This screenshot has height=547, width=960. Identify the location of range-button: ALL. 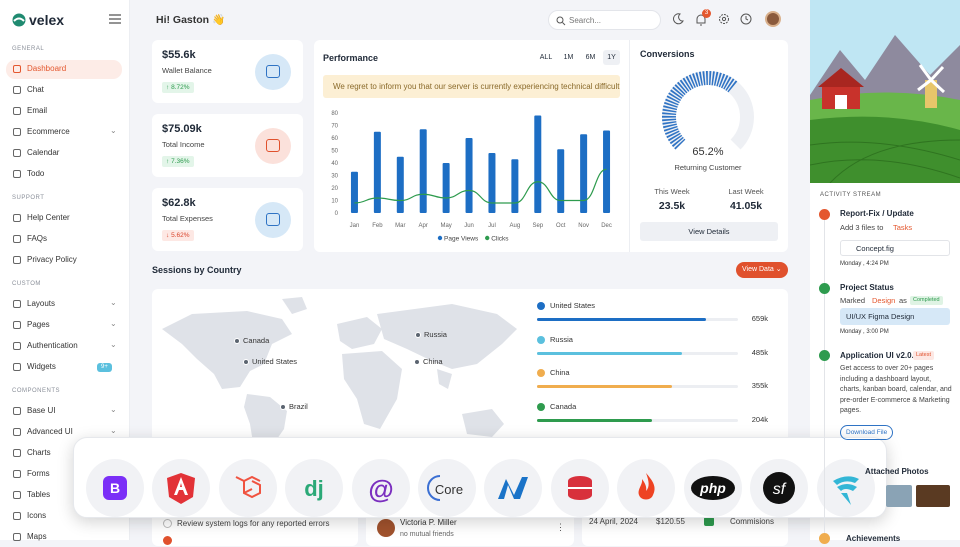
(546, 57).